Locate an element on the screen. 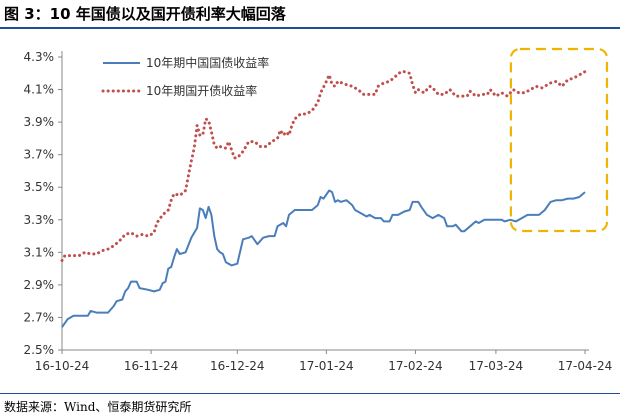  x-tick-label: 16-12-24 is located at coordinates (237, 366).